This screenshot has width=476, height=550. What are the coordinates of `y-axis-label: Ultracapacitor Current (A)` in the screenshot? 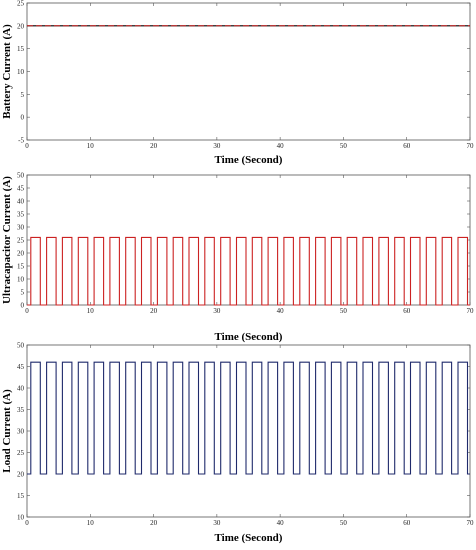 It's located at (7, 240).